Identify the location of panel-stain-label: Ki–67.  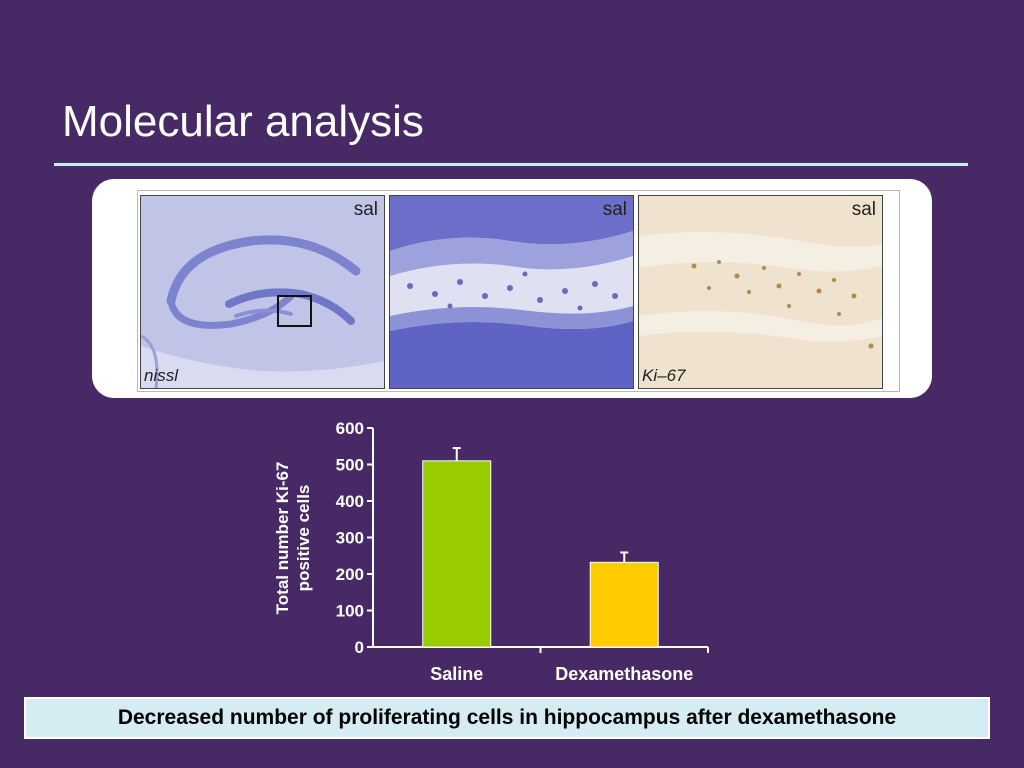
(664, 375).